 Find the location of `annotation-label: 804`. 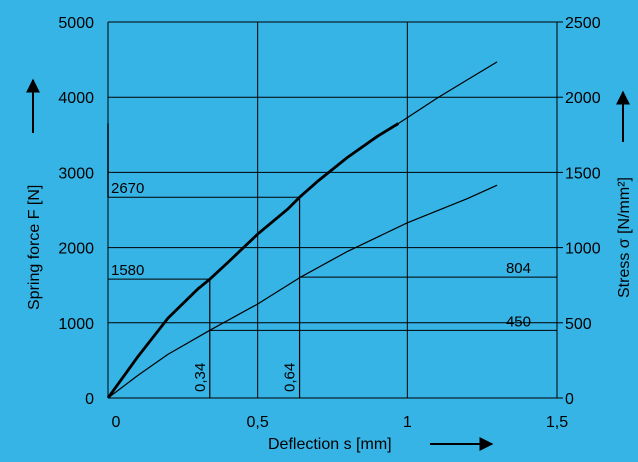

annotation-label: 804 is located at coordinates (518, 268).